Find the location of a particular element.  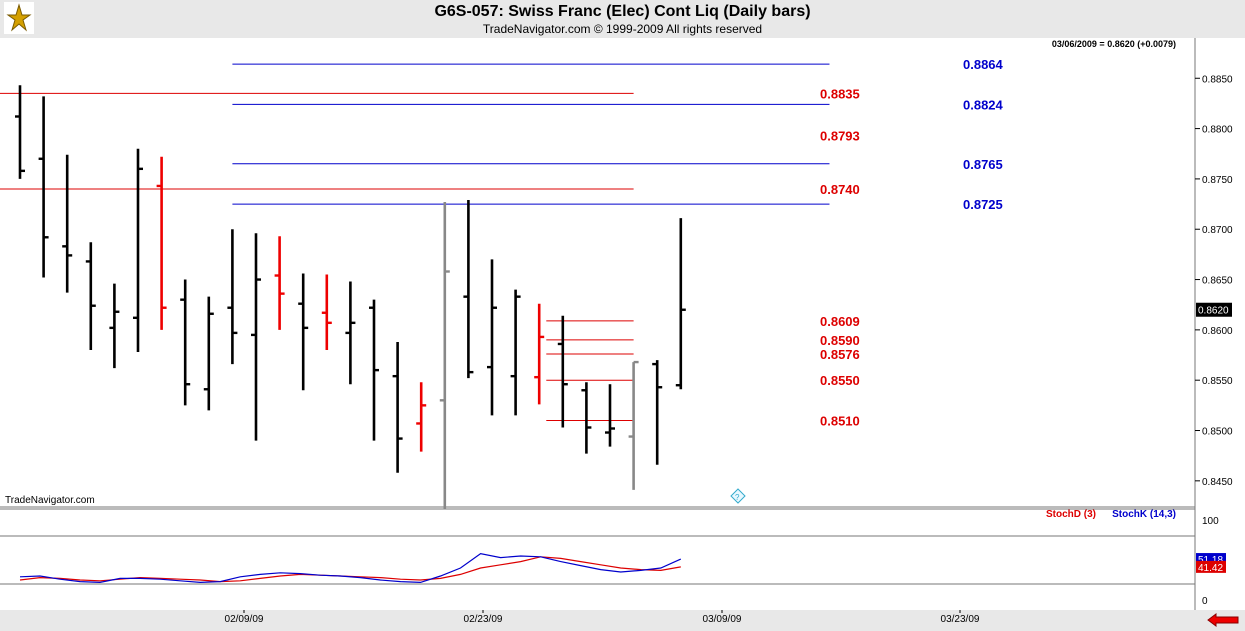

x-tick-label: 02/23/09 is located at coordinates (483, 619).